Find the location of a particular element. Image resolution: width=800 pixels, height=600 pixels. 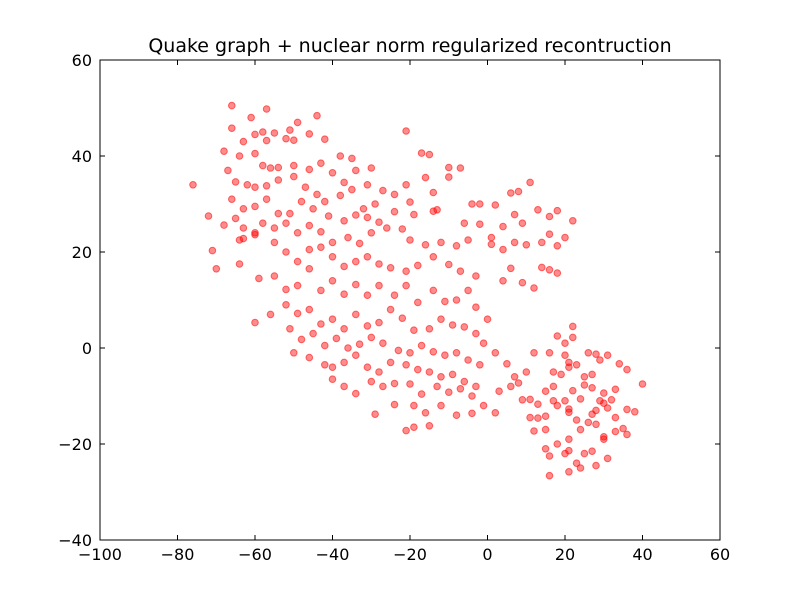

y-tick-label: −40 is located at coordinates (75, 540).